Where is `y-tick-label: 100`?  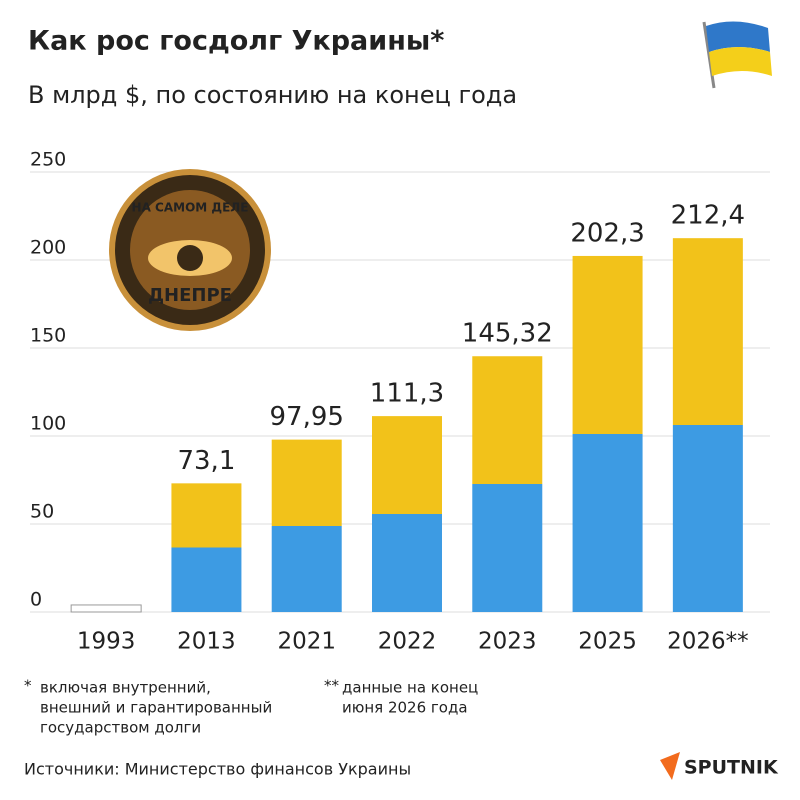 y-tick-label: 100 is located at coordinates (48, 424).